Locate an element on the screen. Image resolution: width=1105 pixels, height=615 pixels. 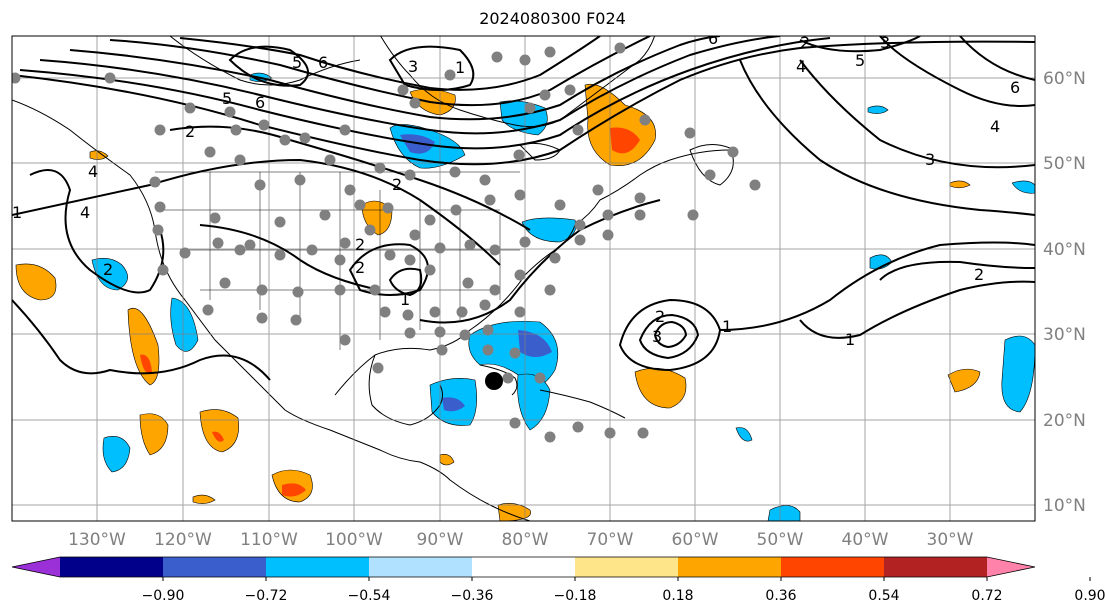
latitude-label: 40°N is located at coordinates (1064, 250).